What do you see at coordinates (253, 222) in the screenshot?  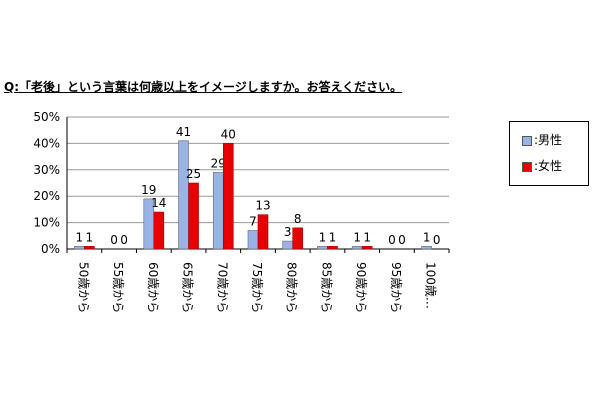 I see `data-label: 7` at bounding box center [253, 222].